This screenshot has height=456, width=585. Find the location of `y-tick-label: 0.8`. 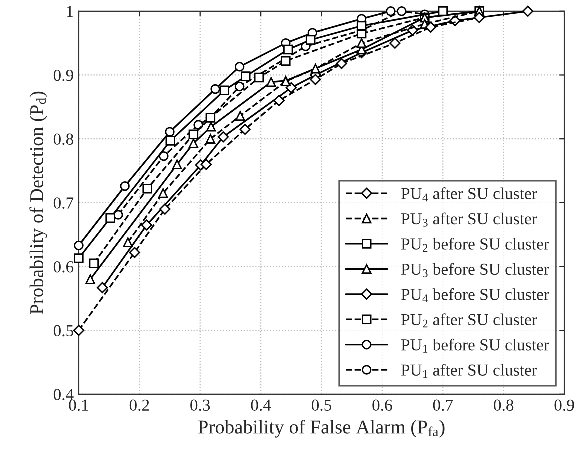

y-tick-label: 0.8 is located at coordinates (64, 140).